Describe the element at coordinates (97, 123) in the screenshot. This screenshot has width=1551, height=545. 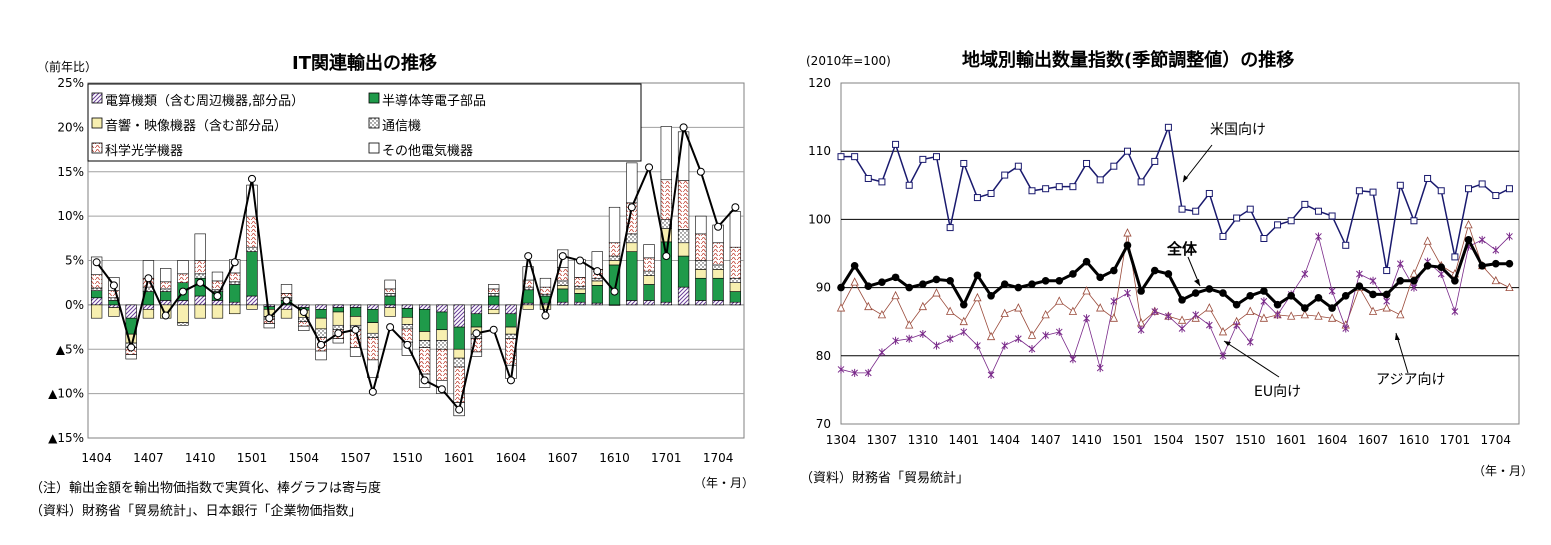
I see `legend-swatch-av` at that location.